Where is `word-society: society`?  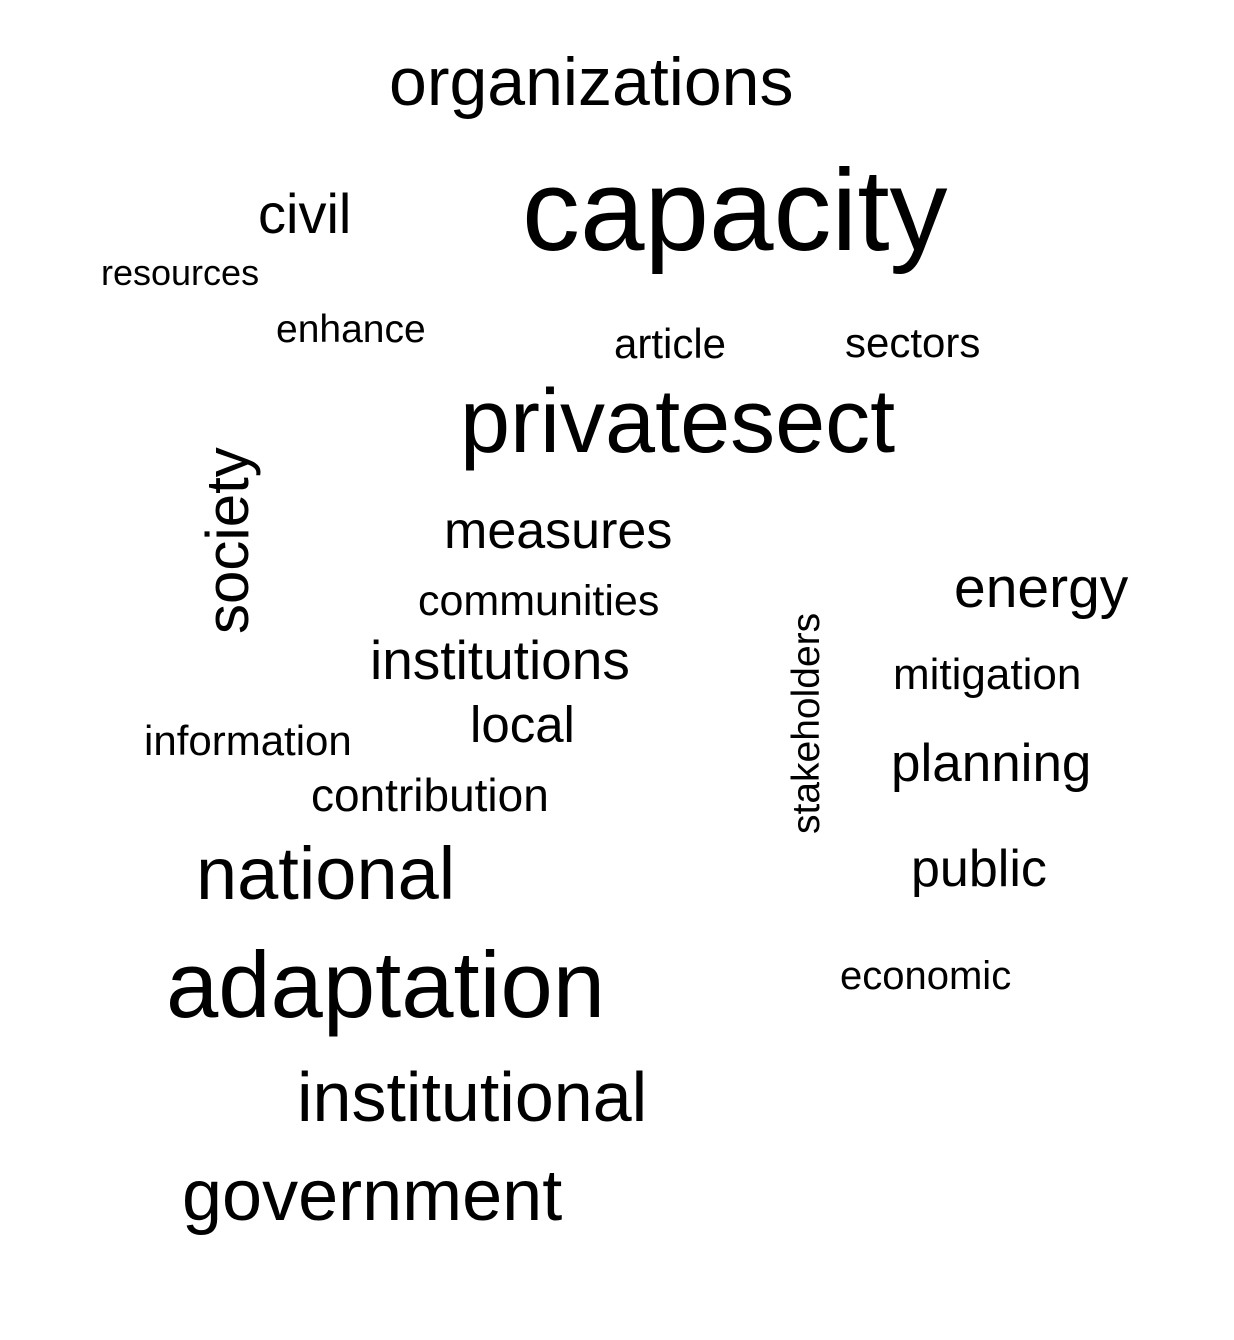
word-society: society is located at coordinates (227, 540).